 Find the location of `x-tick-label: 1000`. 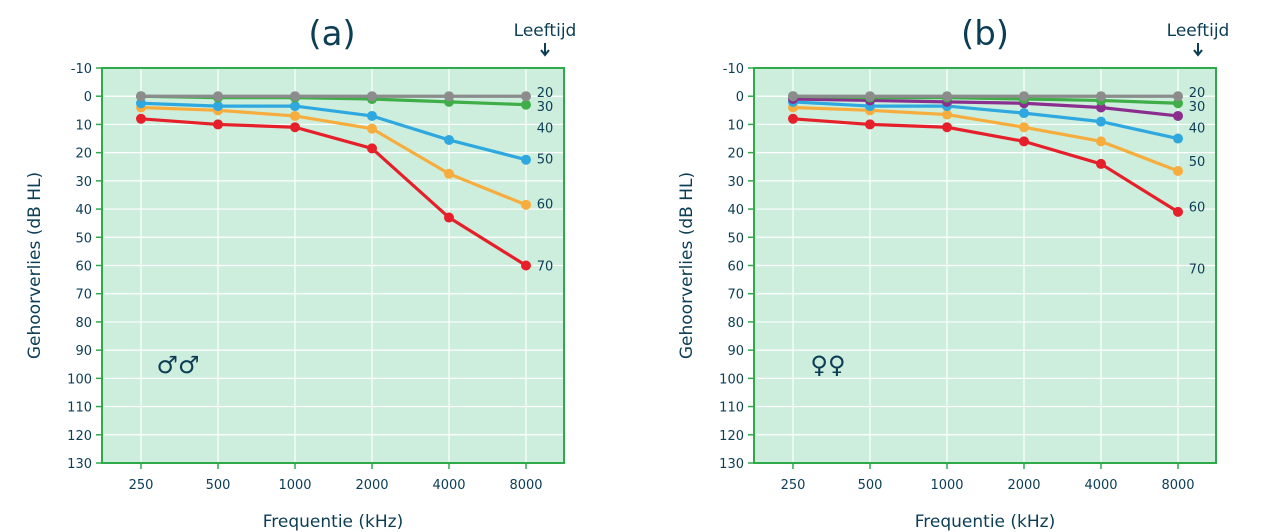

x-tick-label: 1000 is located at coordinates (946, 485).